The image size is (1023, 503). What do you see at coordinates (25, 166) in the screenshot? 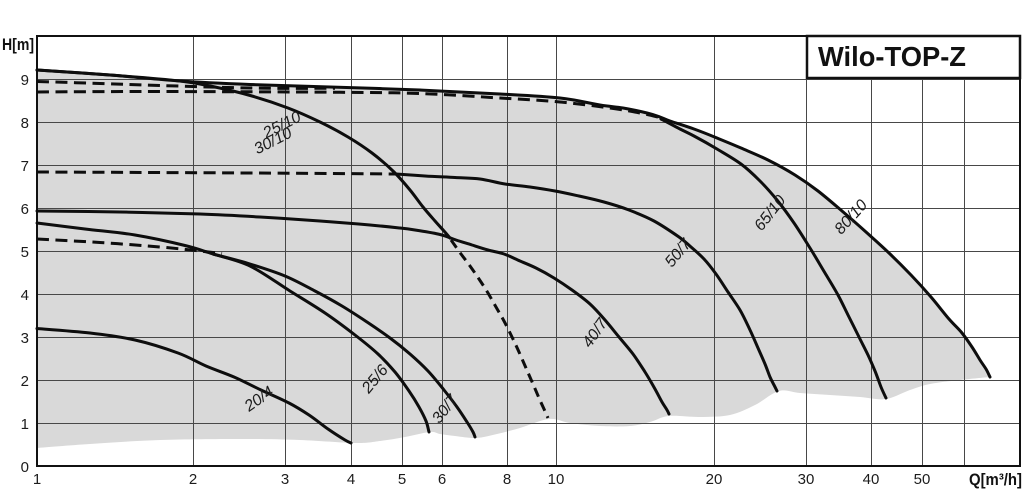
I see `svg-text: 7` at bounding box center [25, 166].